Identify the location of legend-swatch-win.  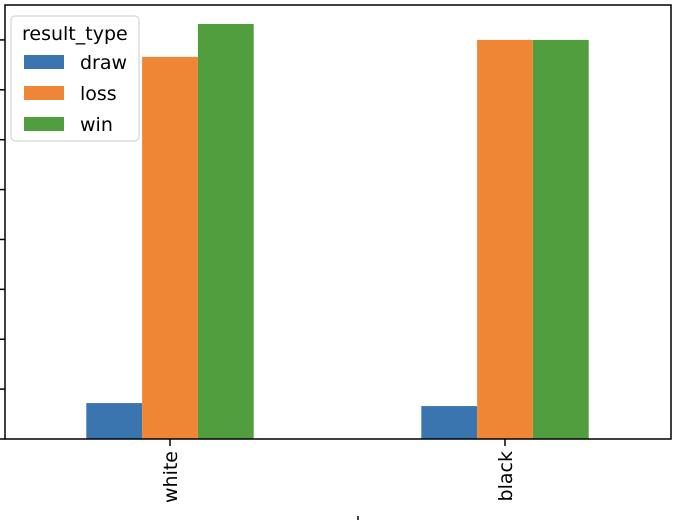
(44, 124).